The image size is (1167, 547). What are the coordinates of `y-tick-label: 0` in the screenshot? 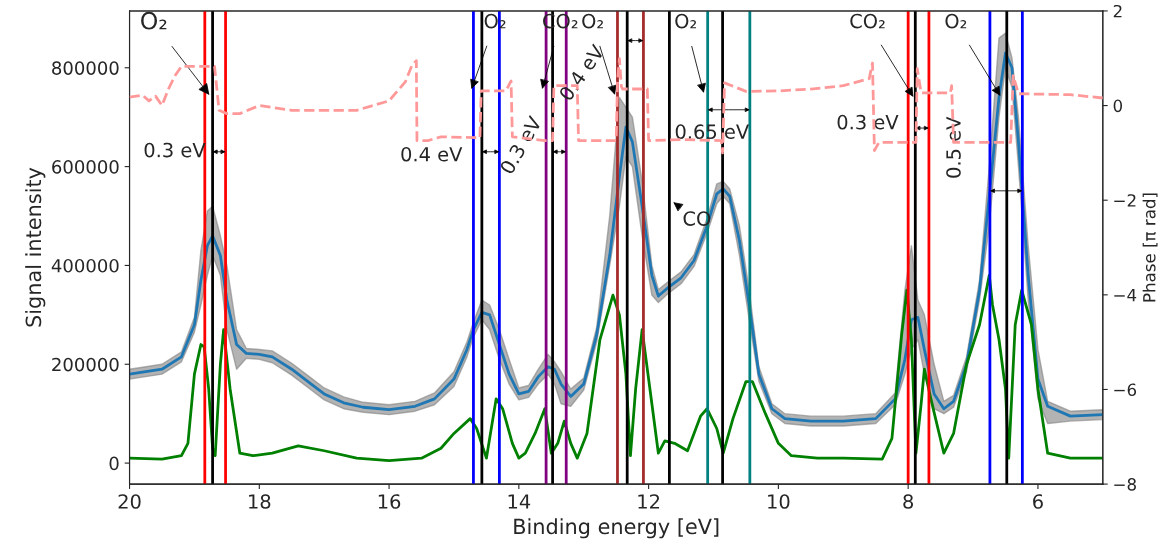 It's located at (114, 463).